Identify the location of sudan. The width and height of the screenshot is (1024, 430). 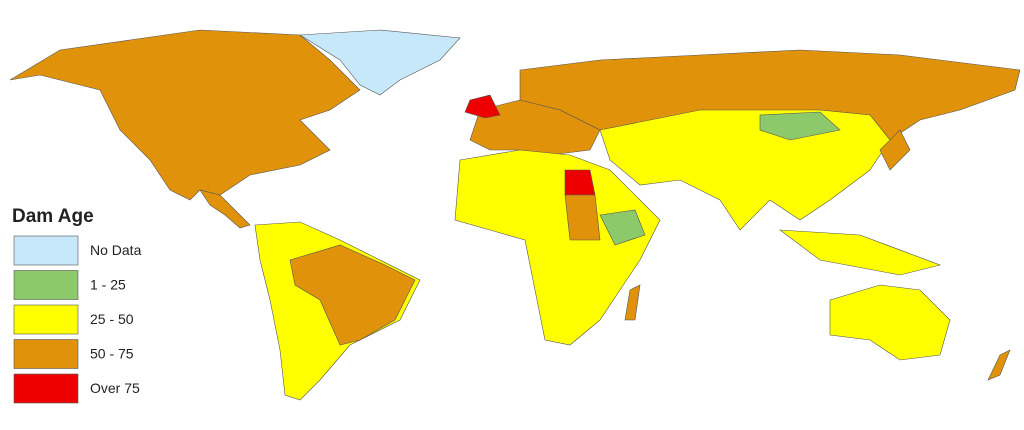
(582, 217).